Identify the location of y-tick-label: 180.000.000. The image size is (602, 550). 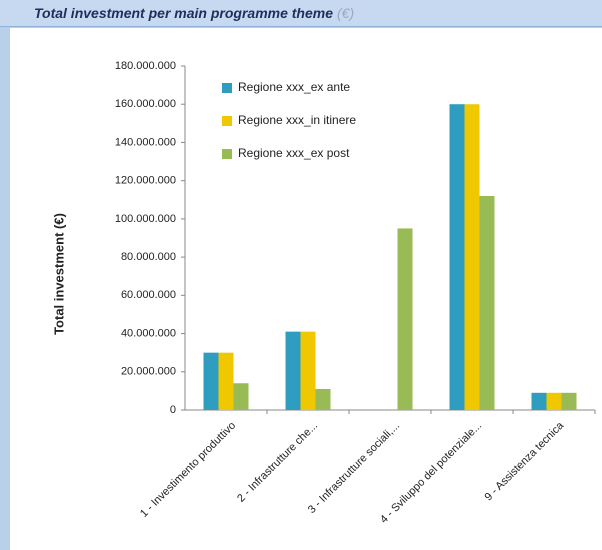
(145, 66).